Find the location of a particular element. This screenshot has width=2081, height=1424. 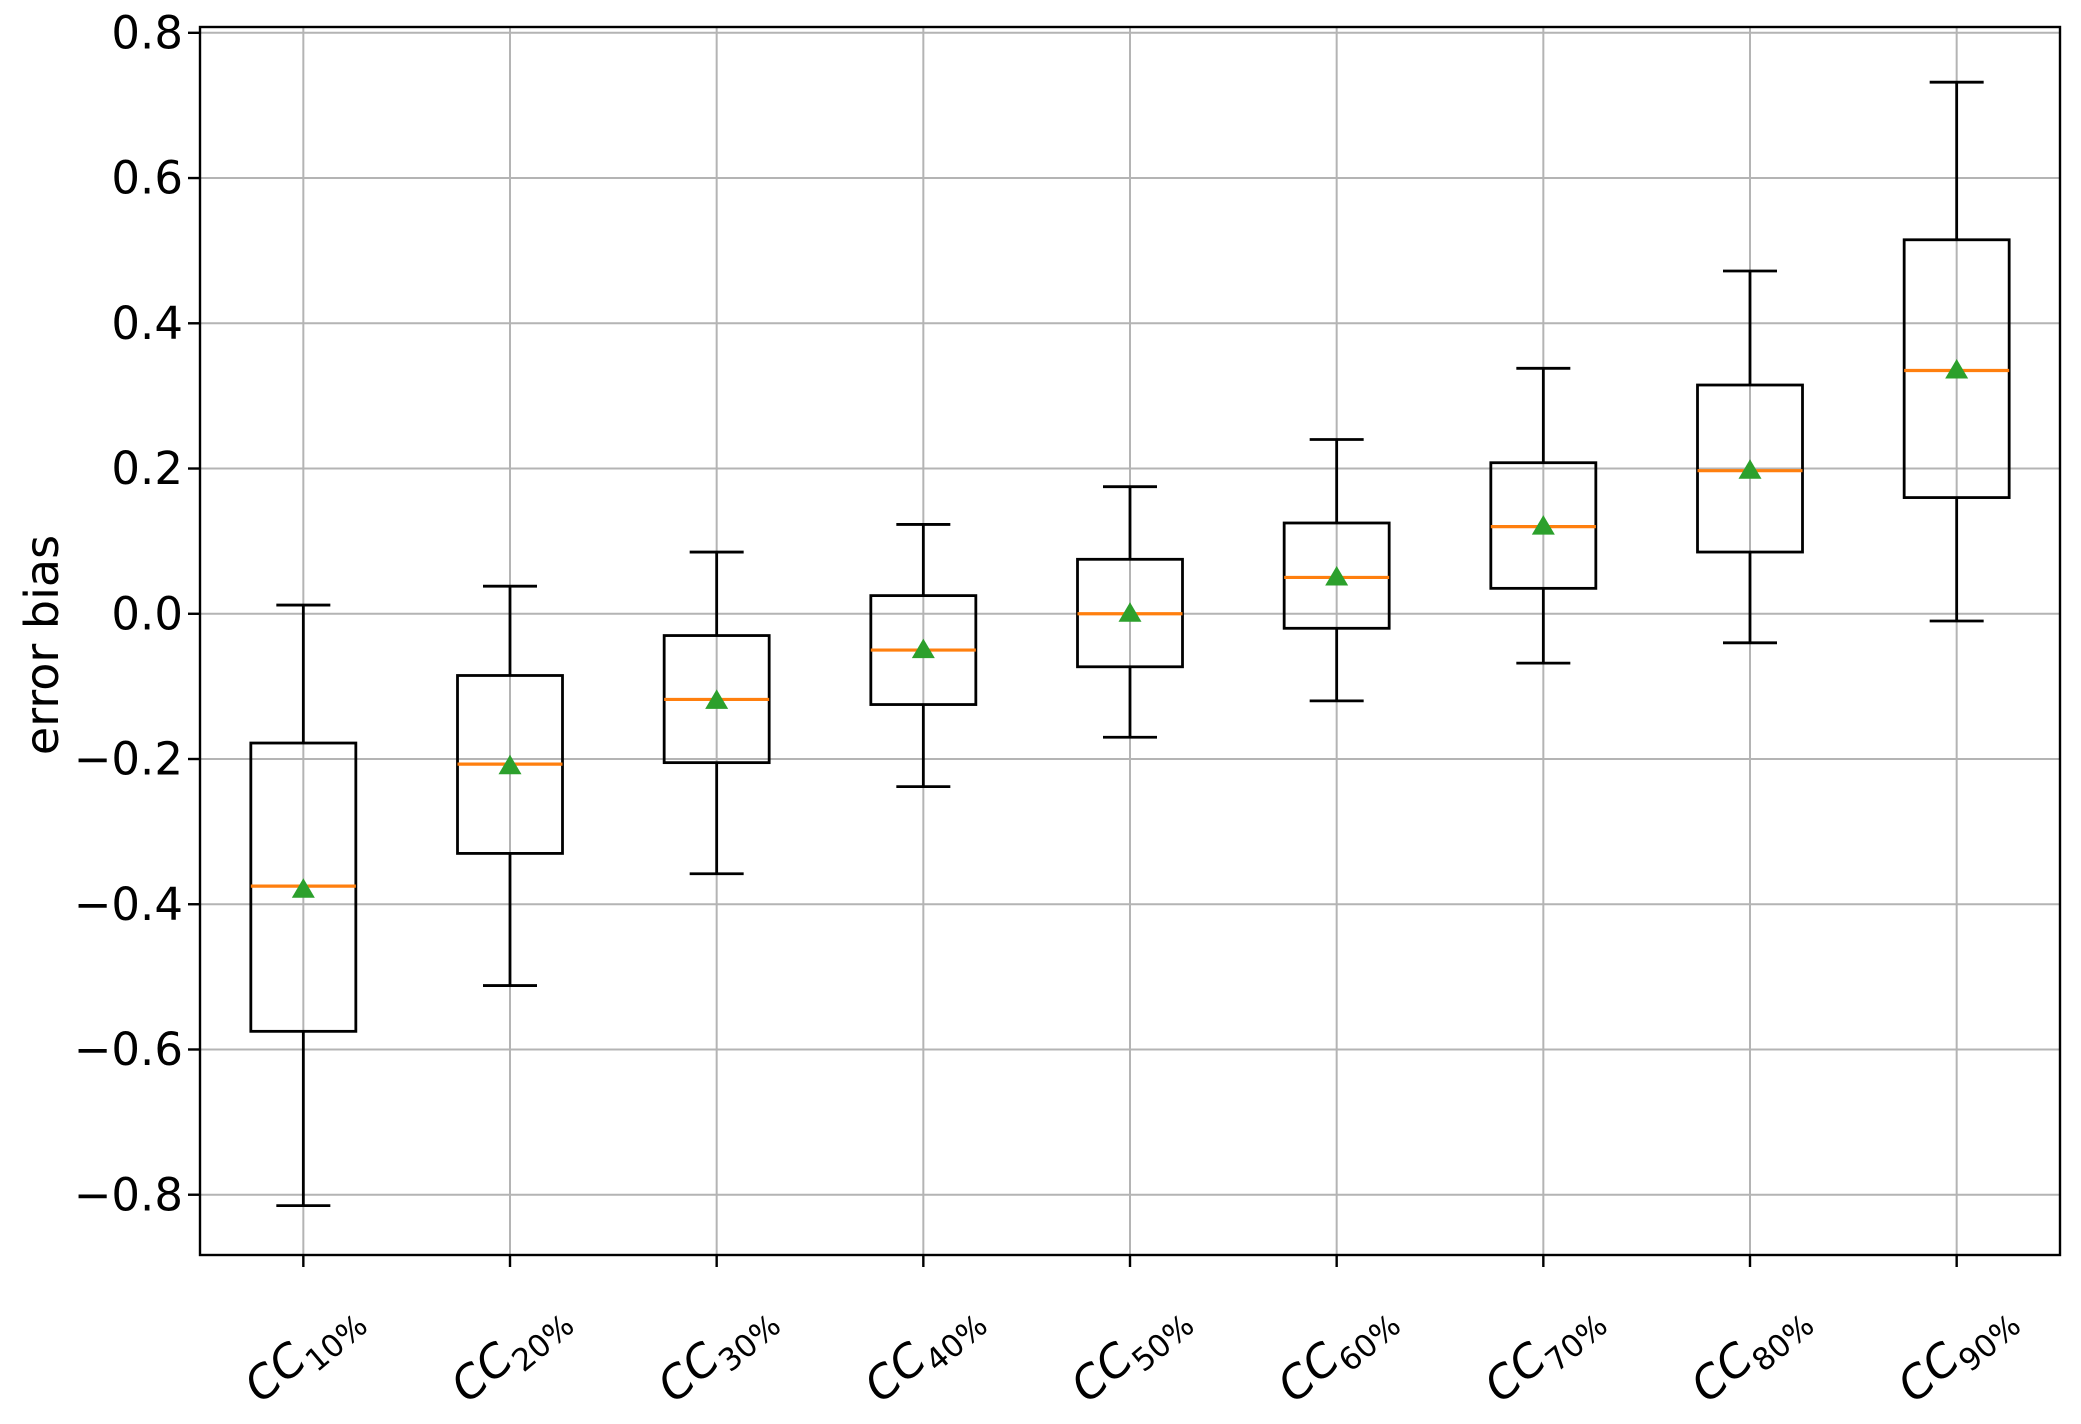

x-category-label: CC70% is located at coordinates (1544, 1353).